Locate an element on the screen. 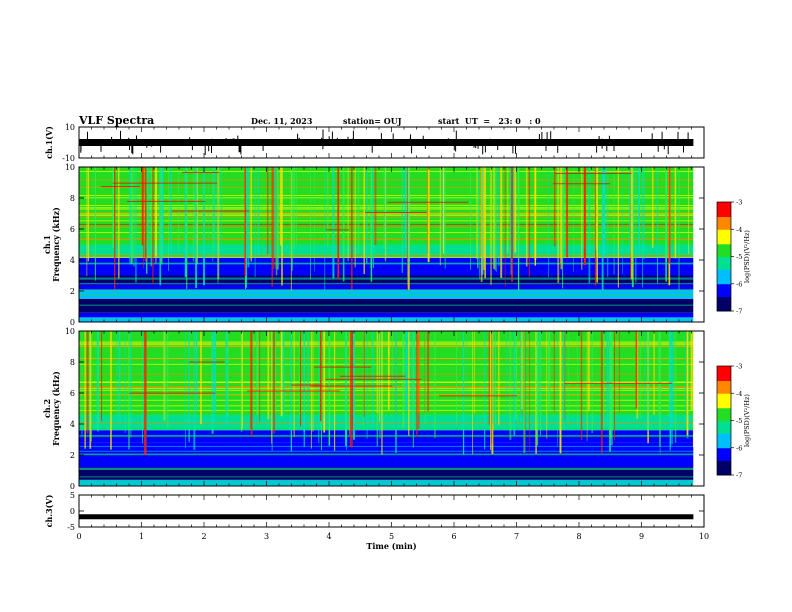 This screenshot has width=792, height=612. ch2-spec-ytick-label: 4 is located at coordinates (72, 424).